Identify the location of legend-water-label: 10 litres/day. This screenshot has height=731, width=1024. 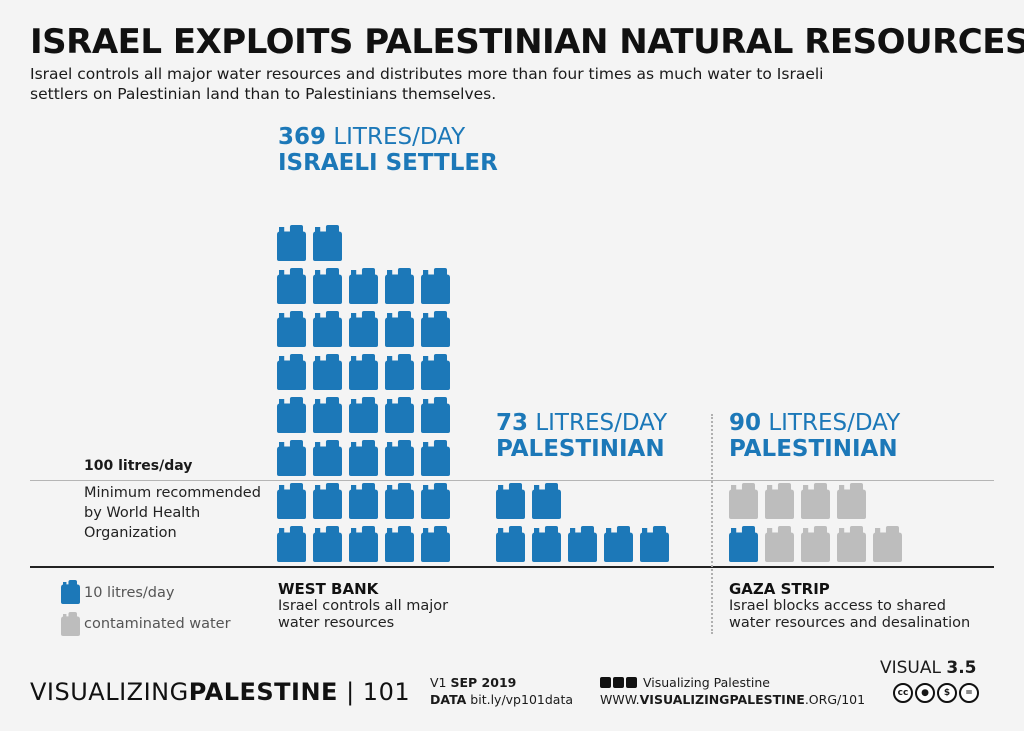
(129, 593).